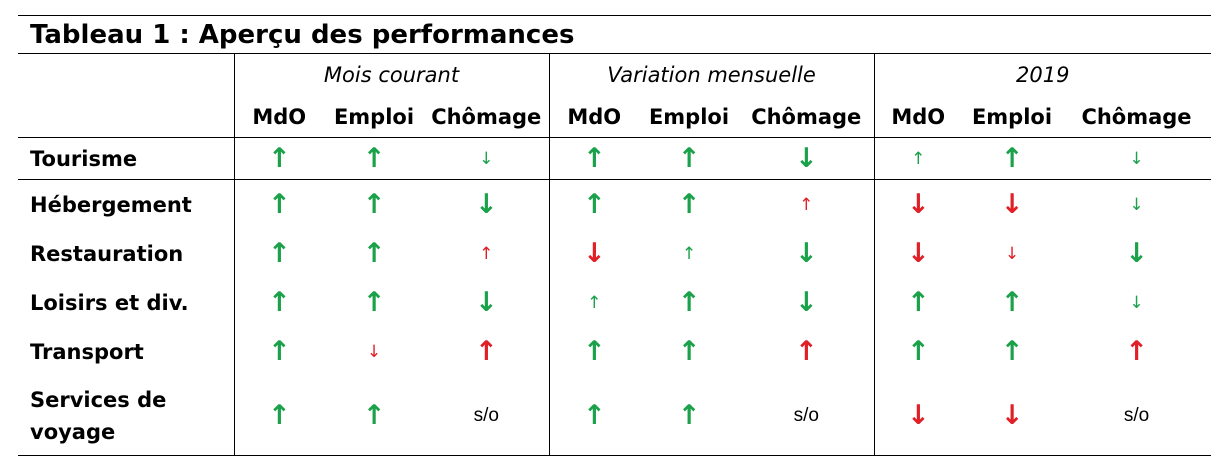 This screenshot has height=468, width=1230. Describe the element at coordinates (302, 35) in the screenshot. I see `table-title: Tableau 1 : Aperçu des performances` at that location.